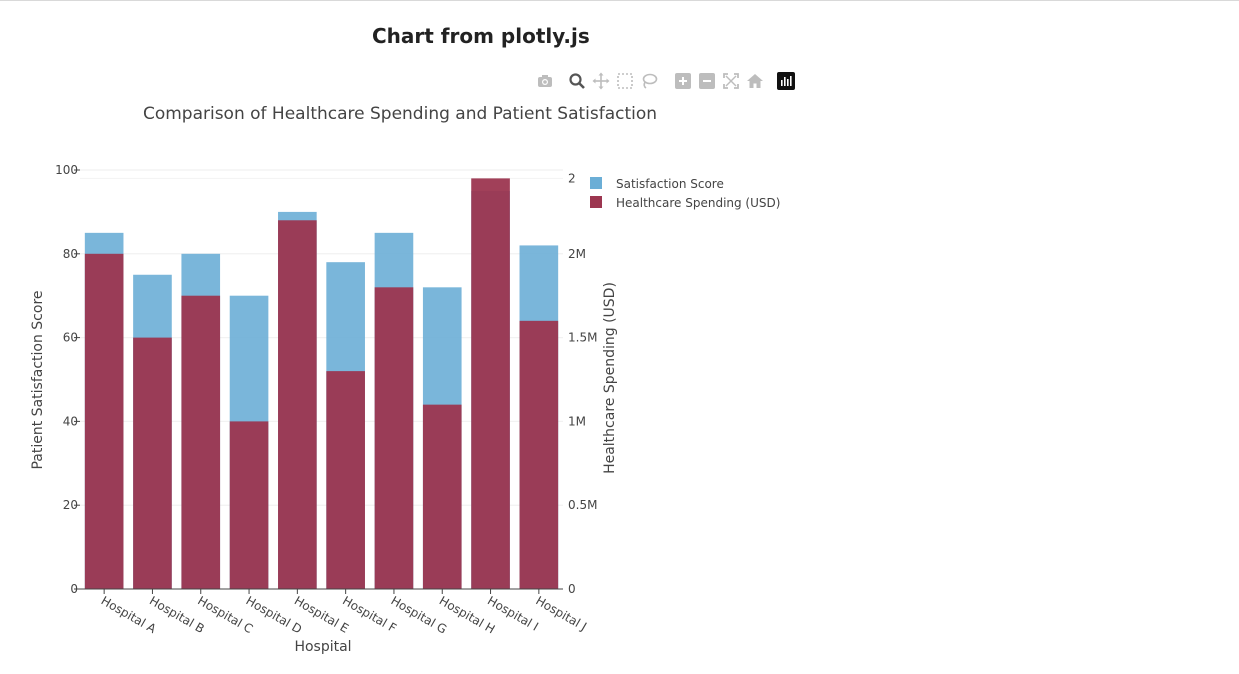 Image resolution: width=1239 pixels, height=674 pixels. What do you see at coordinates (572, 178) in the screenshot?
I see `y2-tick-label: 2` at bounding box center [572, 178].